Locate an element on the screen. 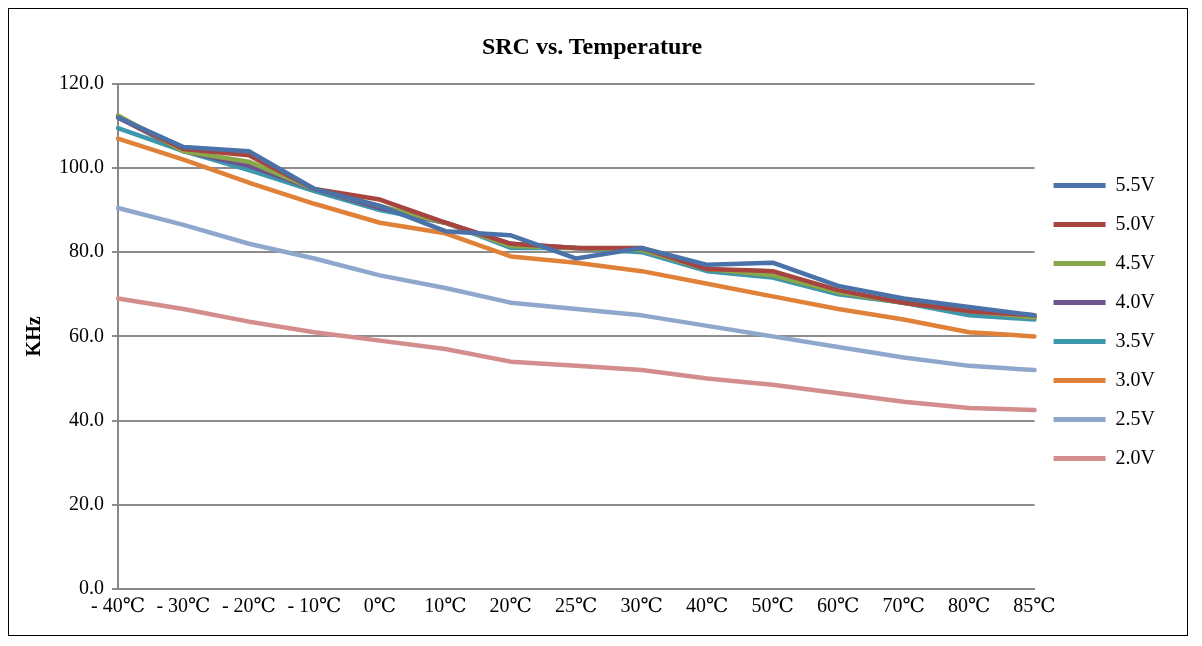 This screenshot has height=646, width=1202. y-tick-label: 100.0 is located at coordinates (81, 166).